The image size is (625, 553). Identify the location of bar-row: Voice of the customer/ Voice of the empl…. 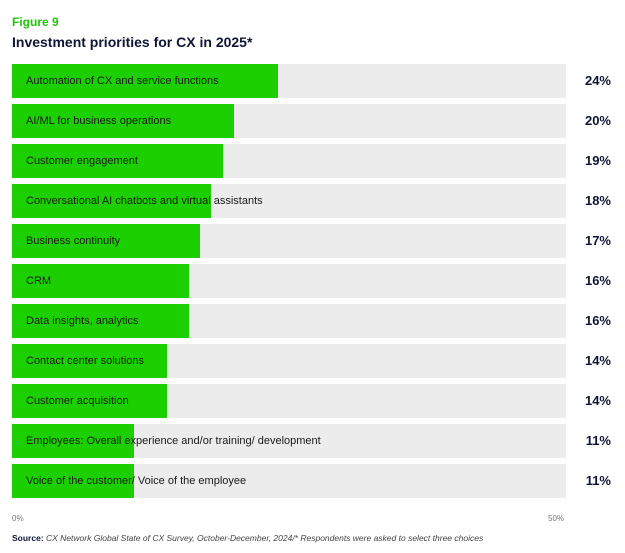
(318, 481).